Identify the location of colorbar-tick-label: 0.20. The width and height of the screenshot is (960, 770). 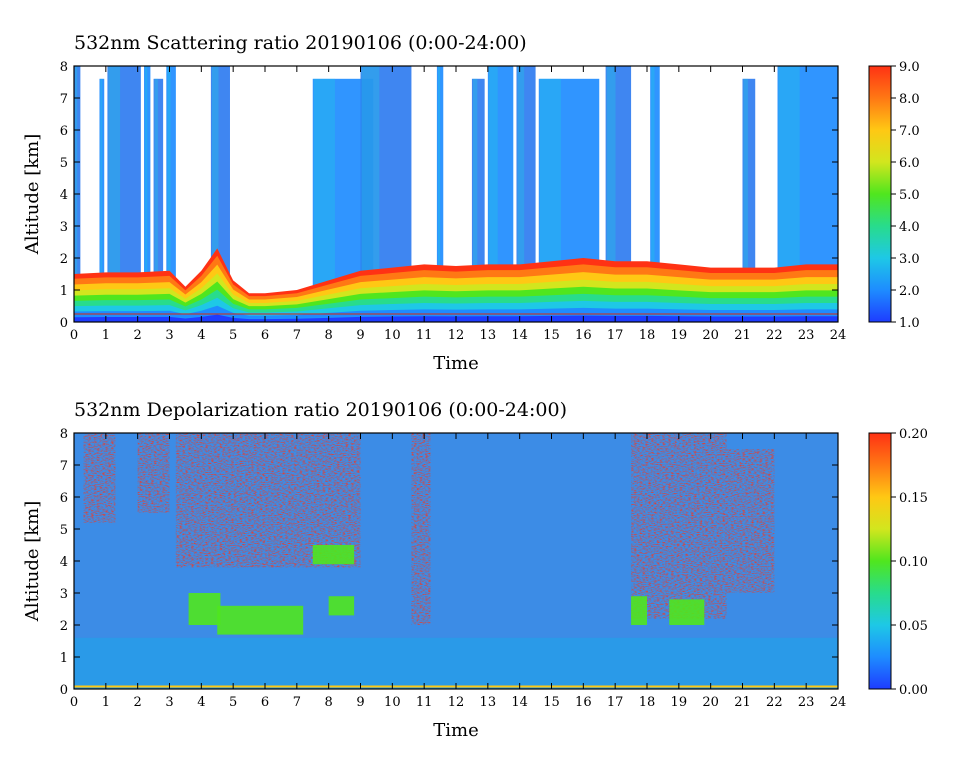
(913, 434).